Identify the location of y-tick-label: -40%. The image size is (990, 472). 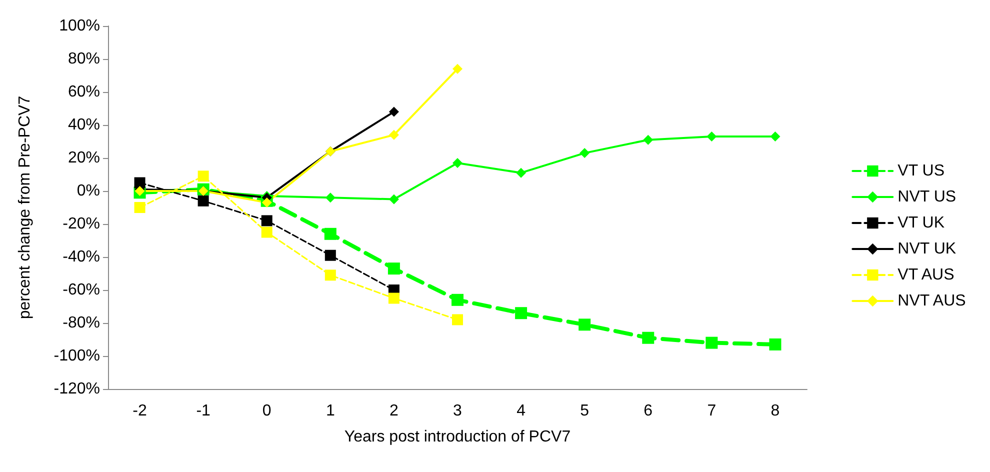
(81, 257).